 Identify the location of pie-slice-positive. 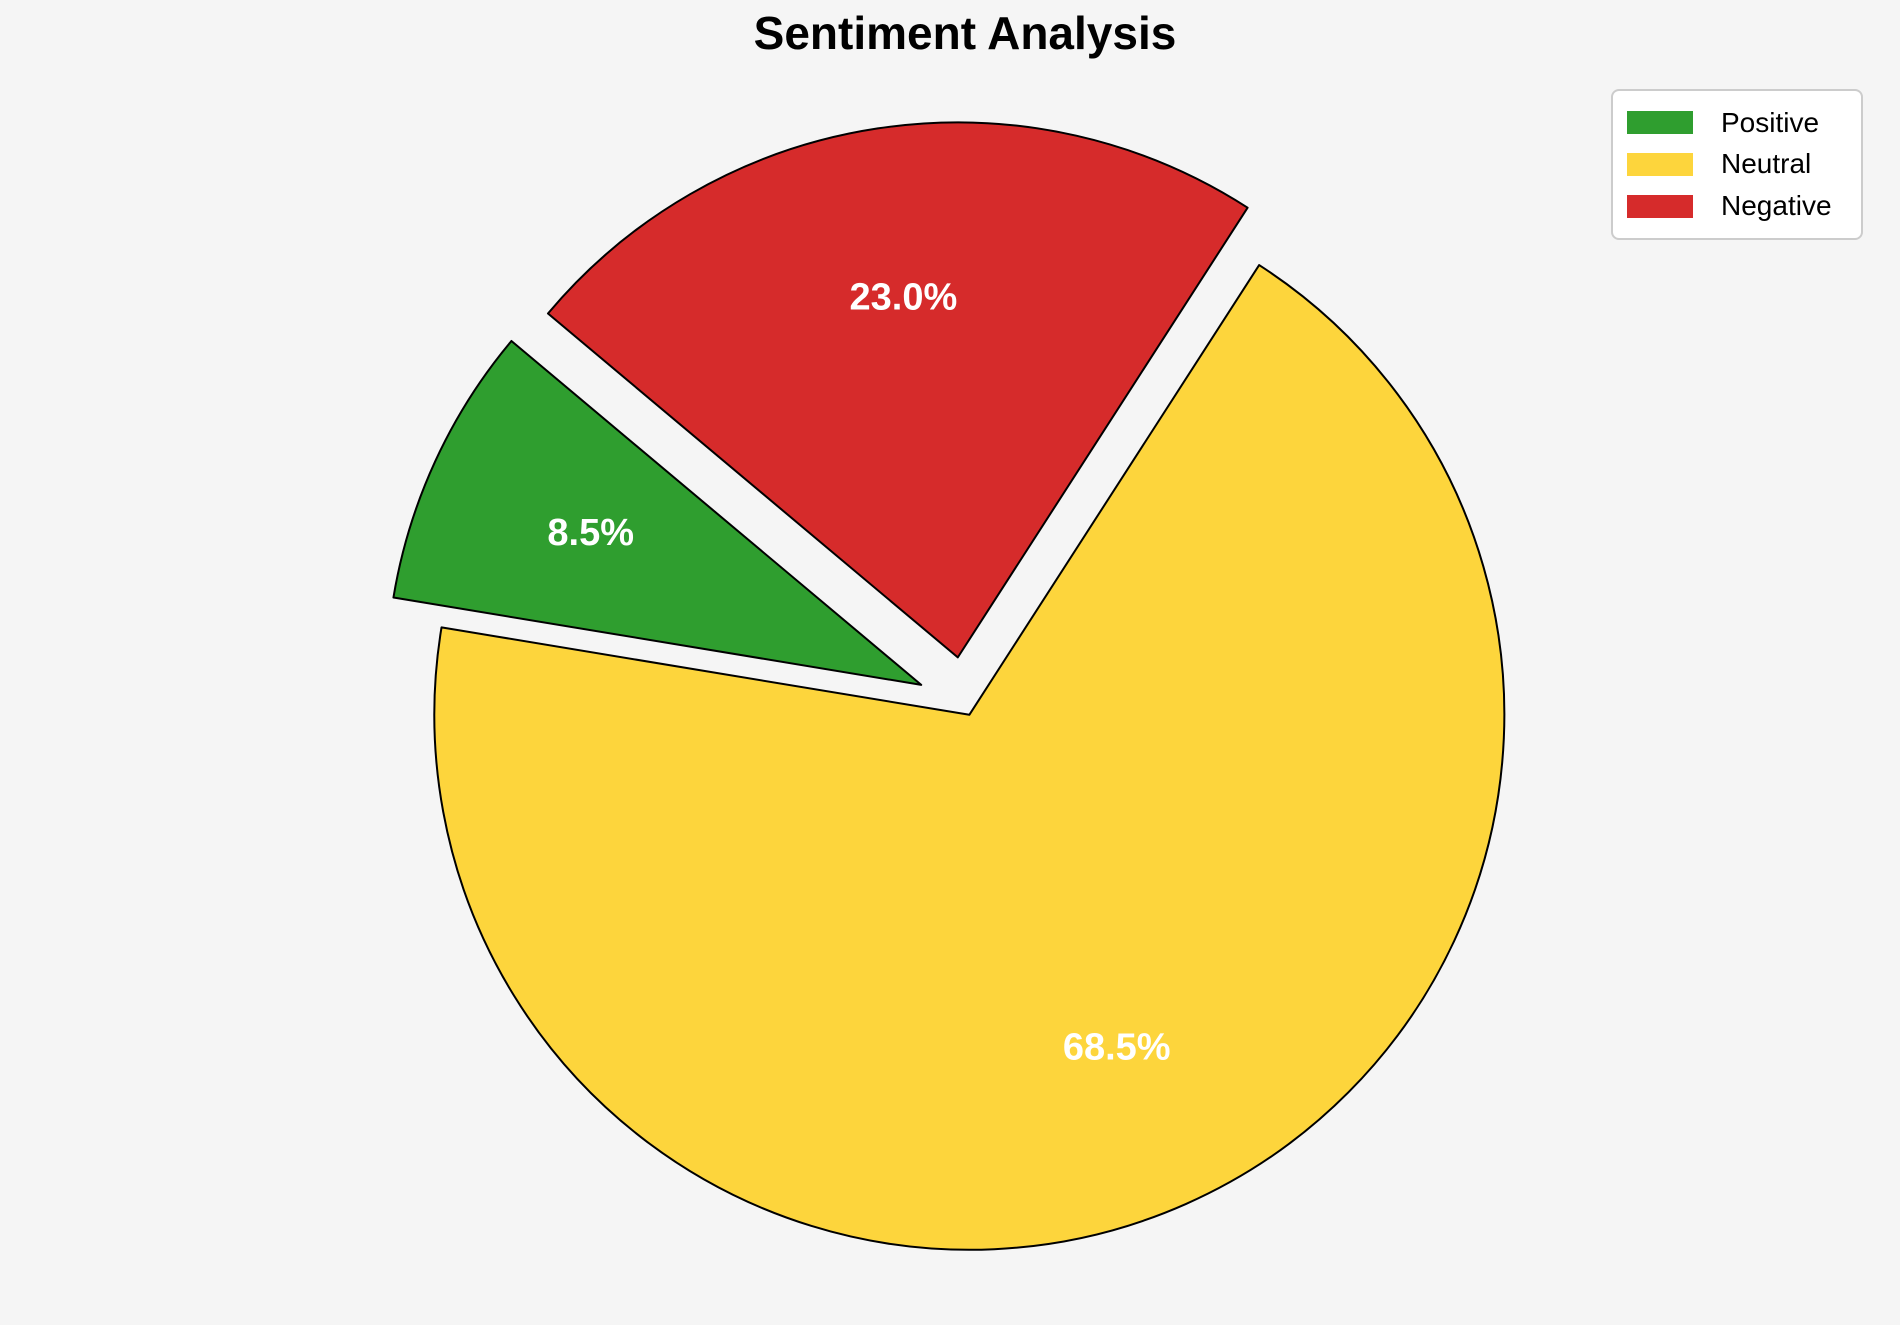
(657, 512).